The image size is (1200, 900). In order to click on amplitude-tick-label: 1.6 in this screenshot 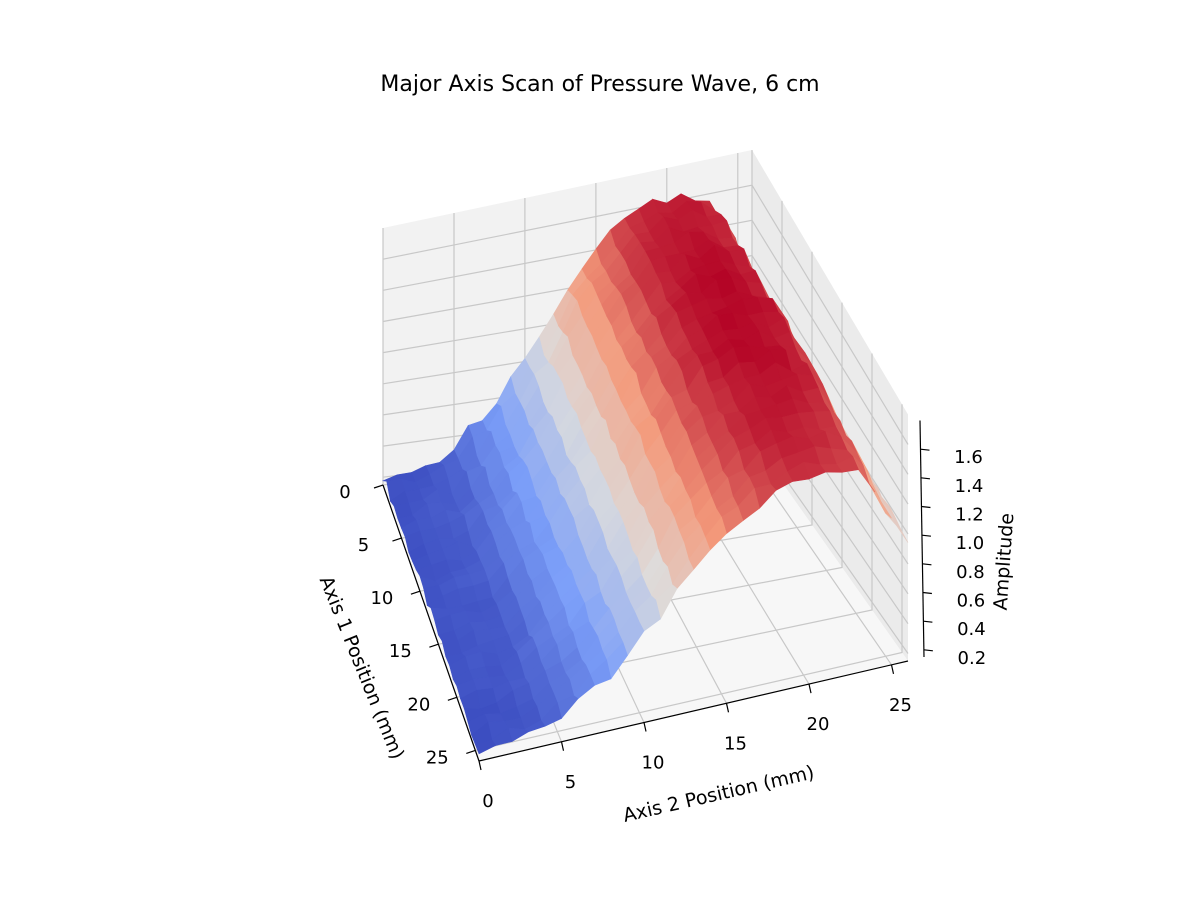, I will do `click(968, 457)`.